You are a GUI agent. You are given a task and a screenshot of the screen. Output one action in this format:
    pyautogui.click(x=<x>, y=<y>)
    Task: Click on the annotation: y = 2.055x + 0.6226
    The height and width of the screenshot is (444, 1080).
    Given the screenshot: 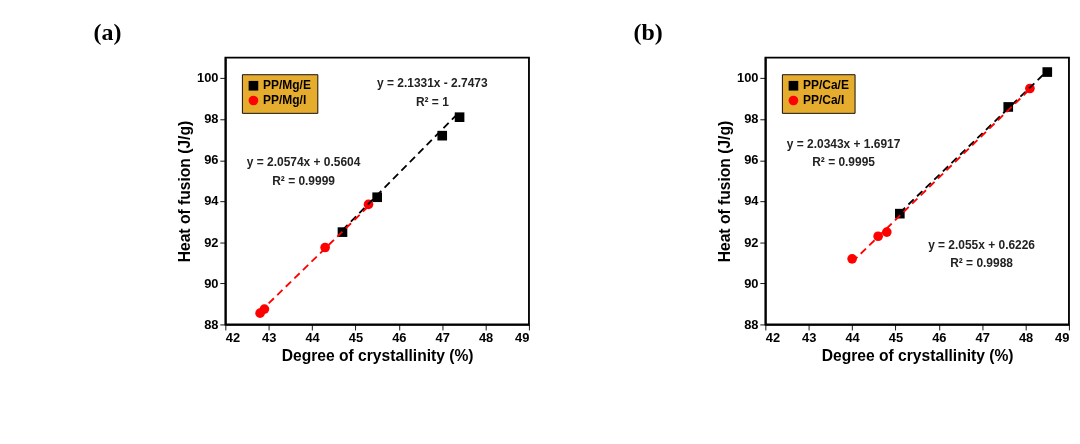 What is the action you would take?
    pyautogui.click(x=982, y=245)
    